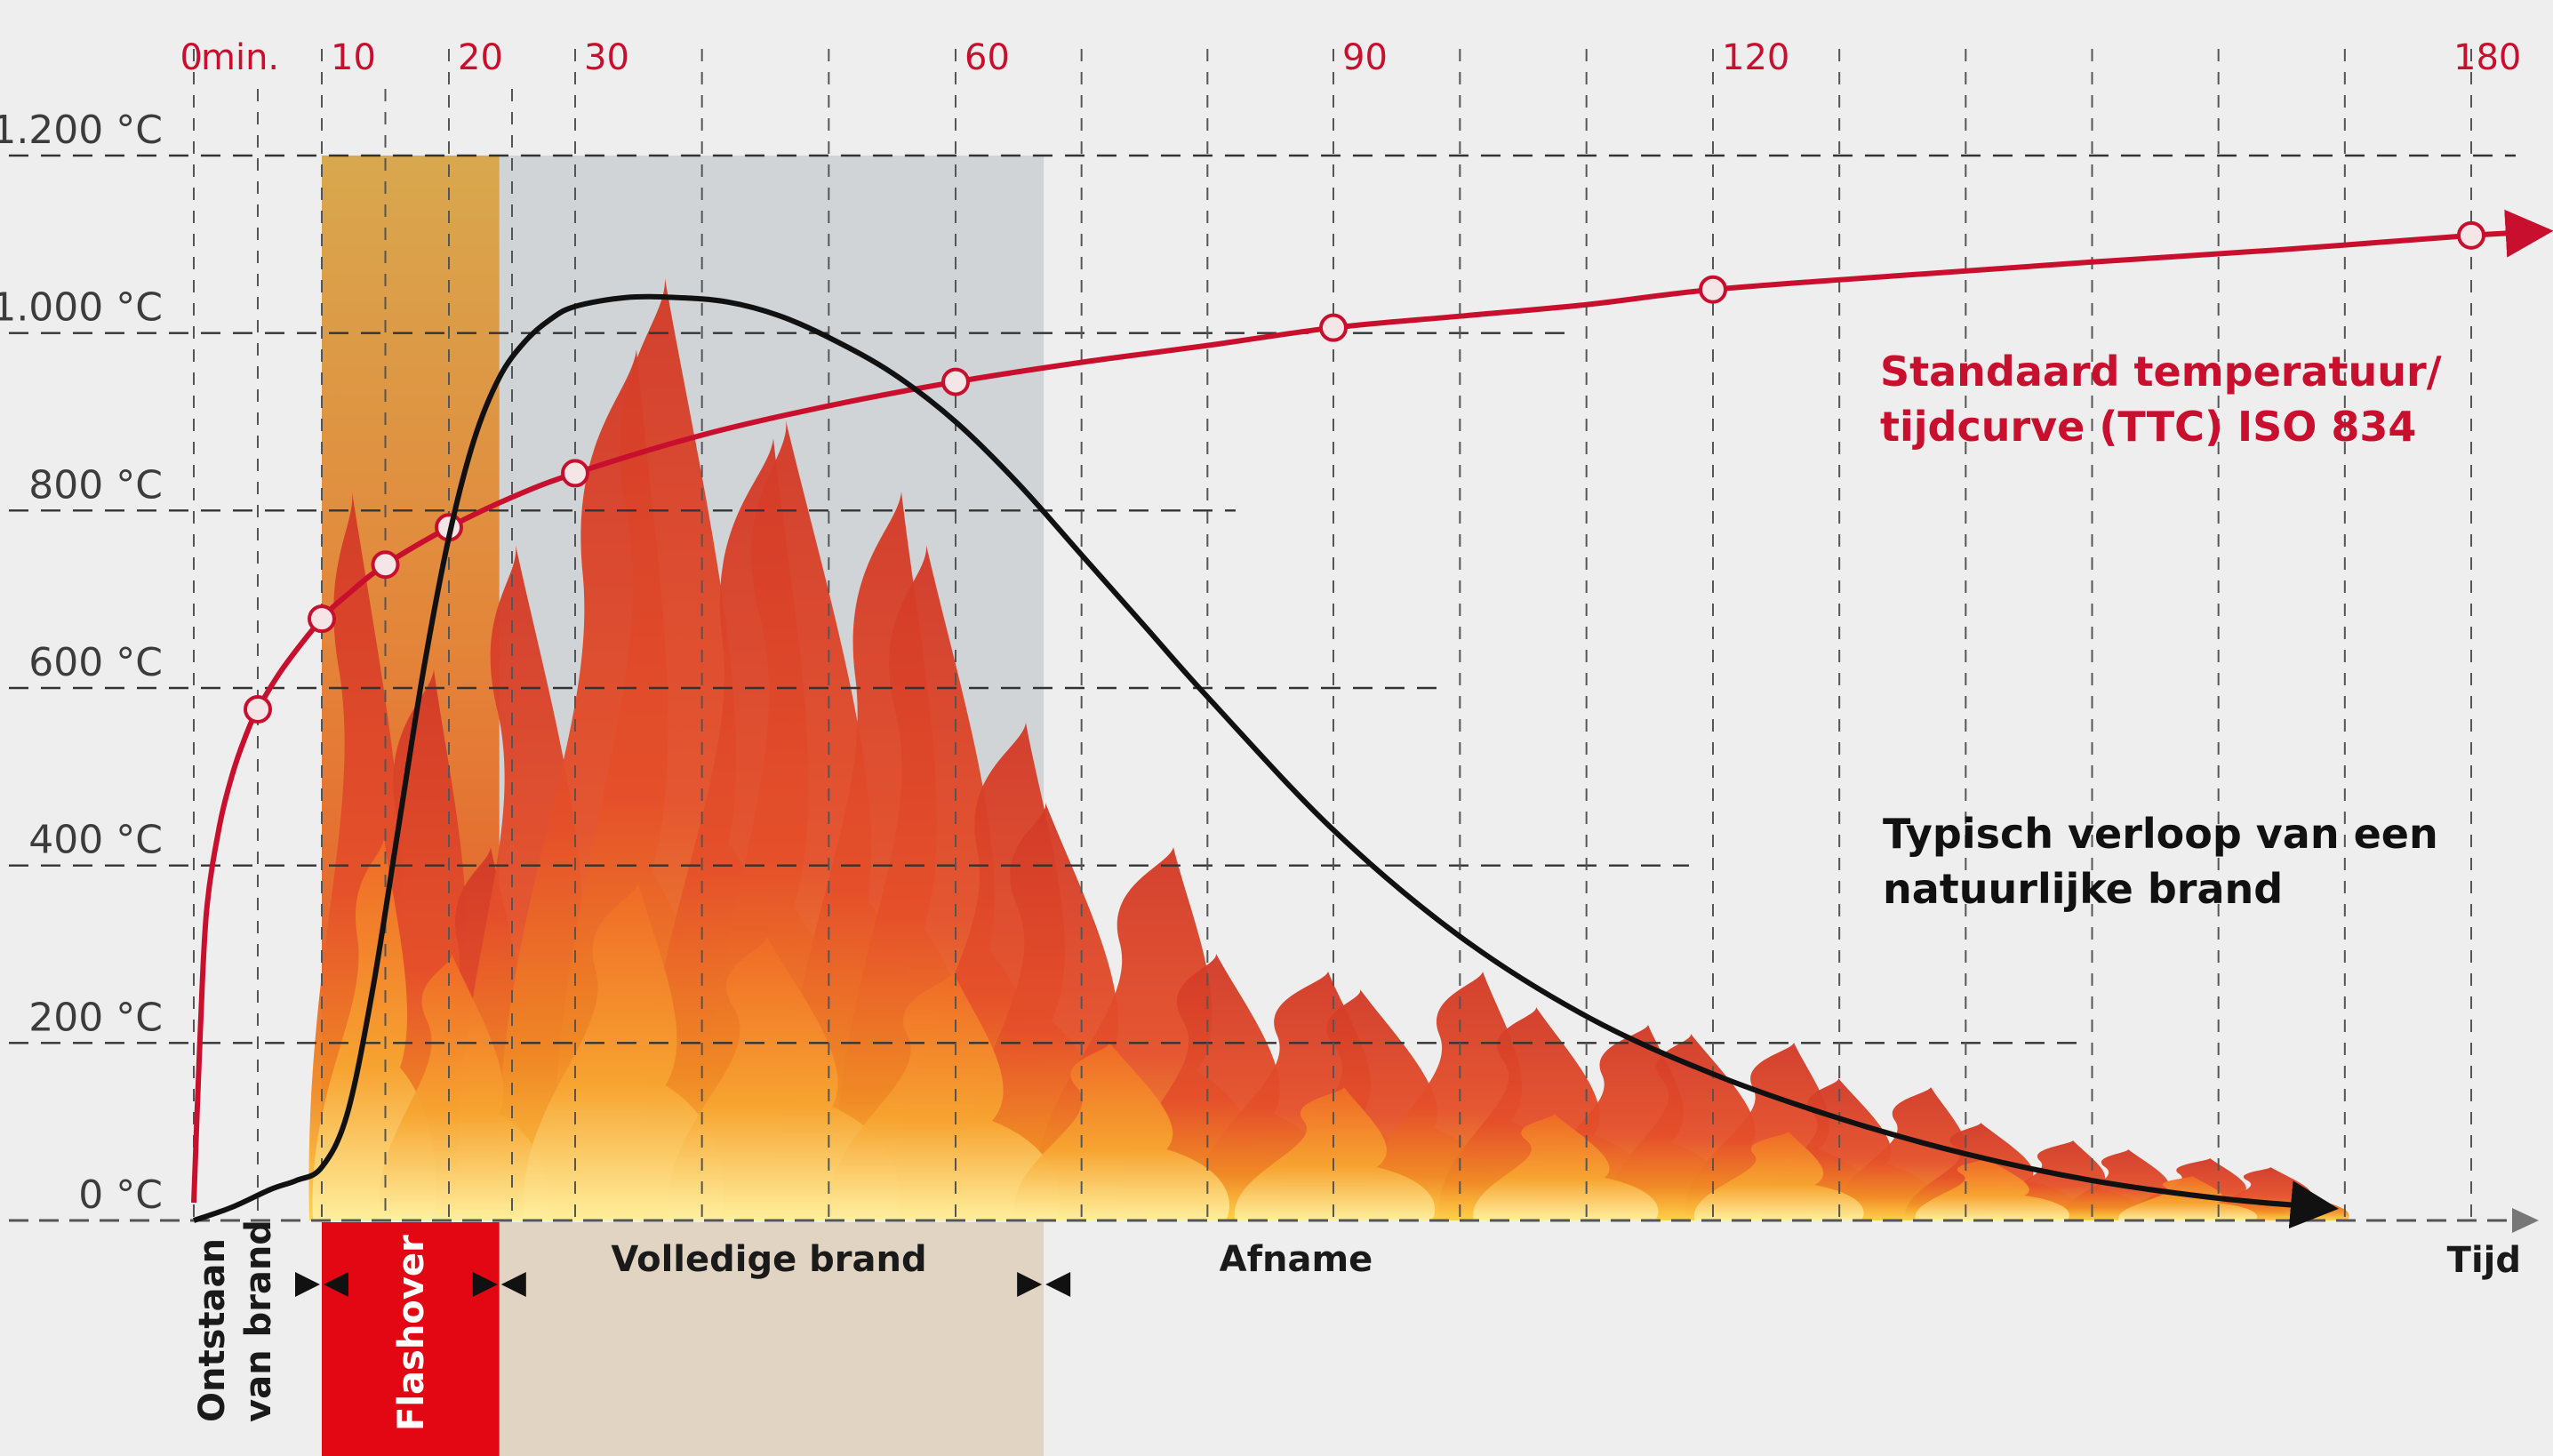 The image size is (2553, 1456). What do you see at coordinates (81, 130) in the screenshot?
I see `y-tick-label: 1.200 °C` at bounding box center [81, 130].